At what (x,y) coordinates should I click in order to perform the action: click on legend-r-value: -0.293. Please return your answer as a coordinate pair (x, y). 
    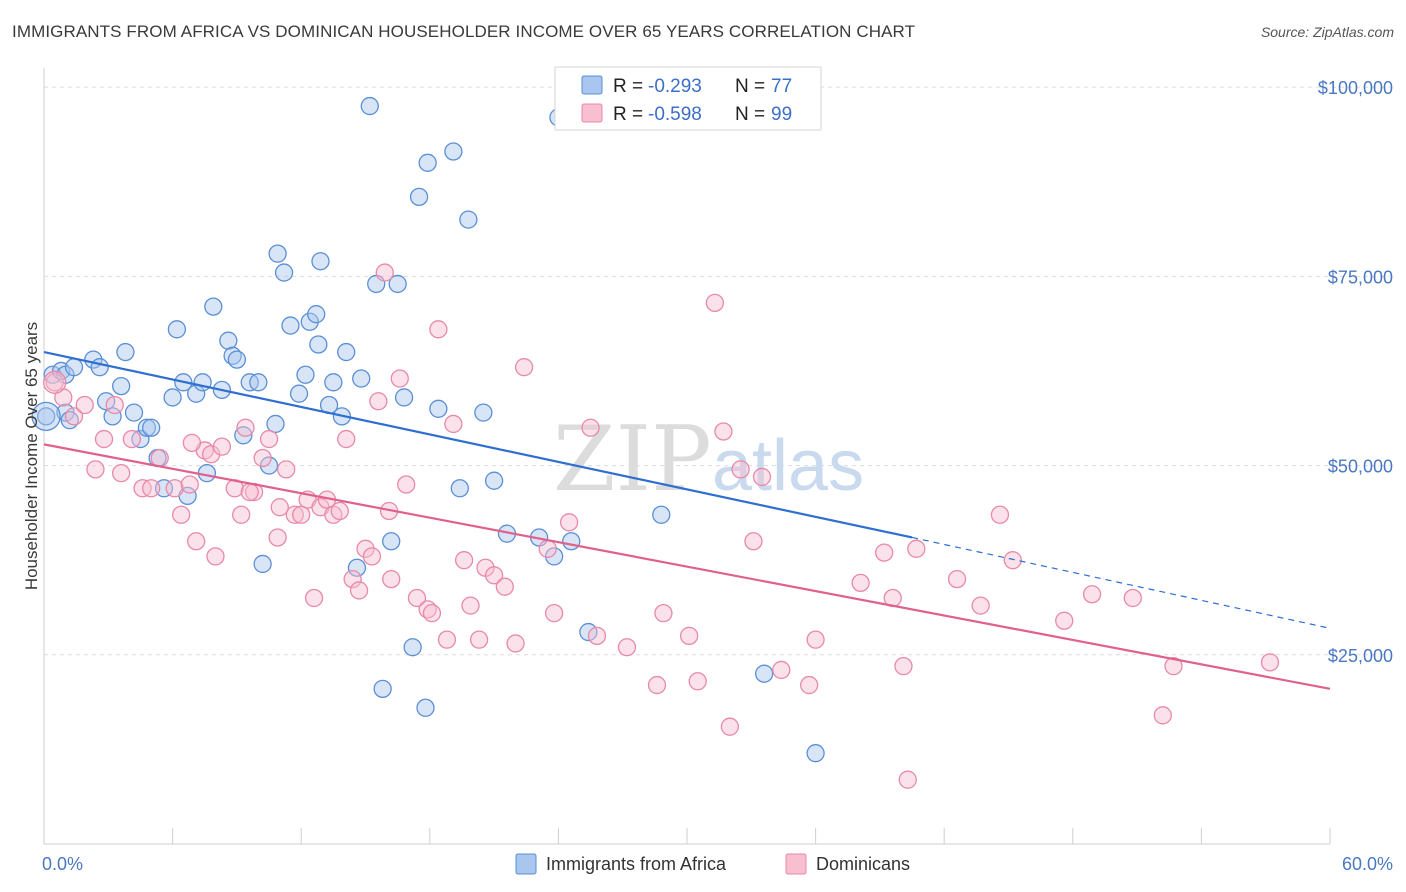
    Looking at the image, I should click on (675, 86).